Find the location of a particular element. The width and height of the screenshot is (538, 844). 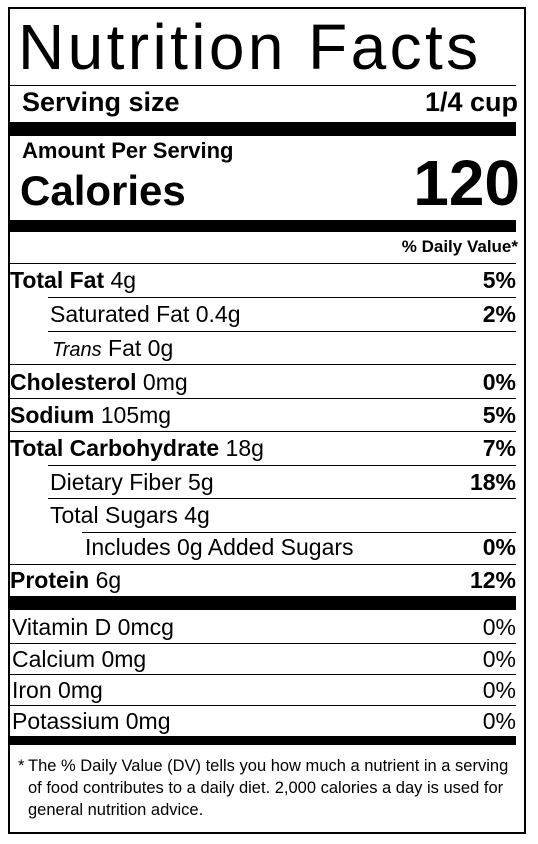

nutrient-name: Cholesterol is located at coordinates (73, 382).